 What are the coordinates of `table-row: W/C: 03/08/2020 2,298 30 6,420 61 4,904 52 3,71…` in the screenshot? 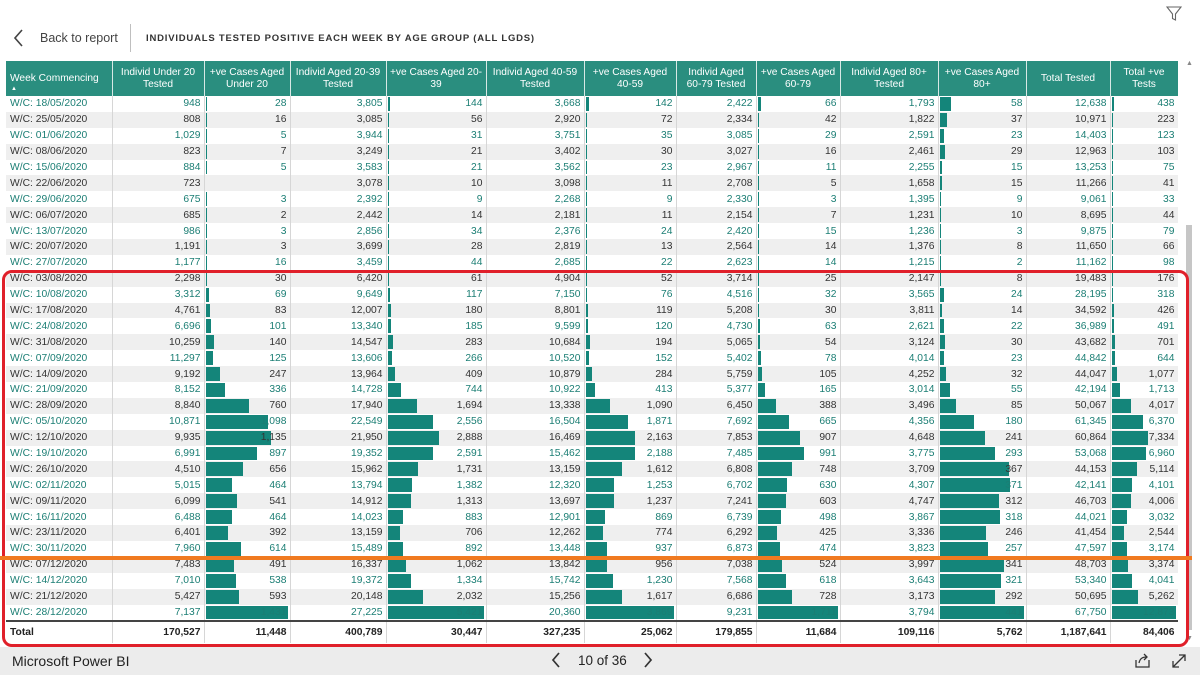 It's located at (592, 278).